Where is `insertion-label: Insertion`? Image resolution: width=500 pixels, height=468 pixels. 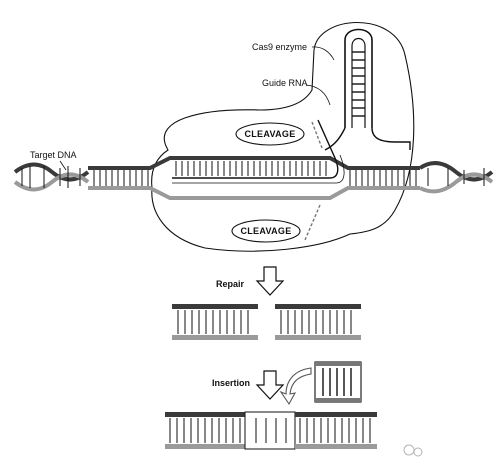
insertion-label: Insertion is located at coordinates (231, 383).